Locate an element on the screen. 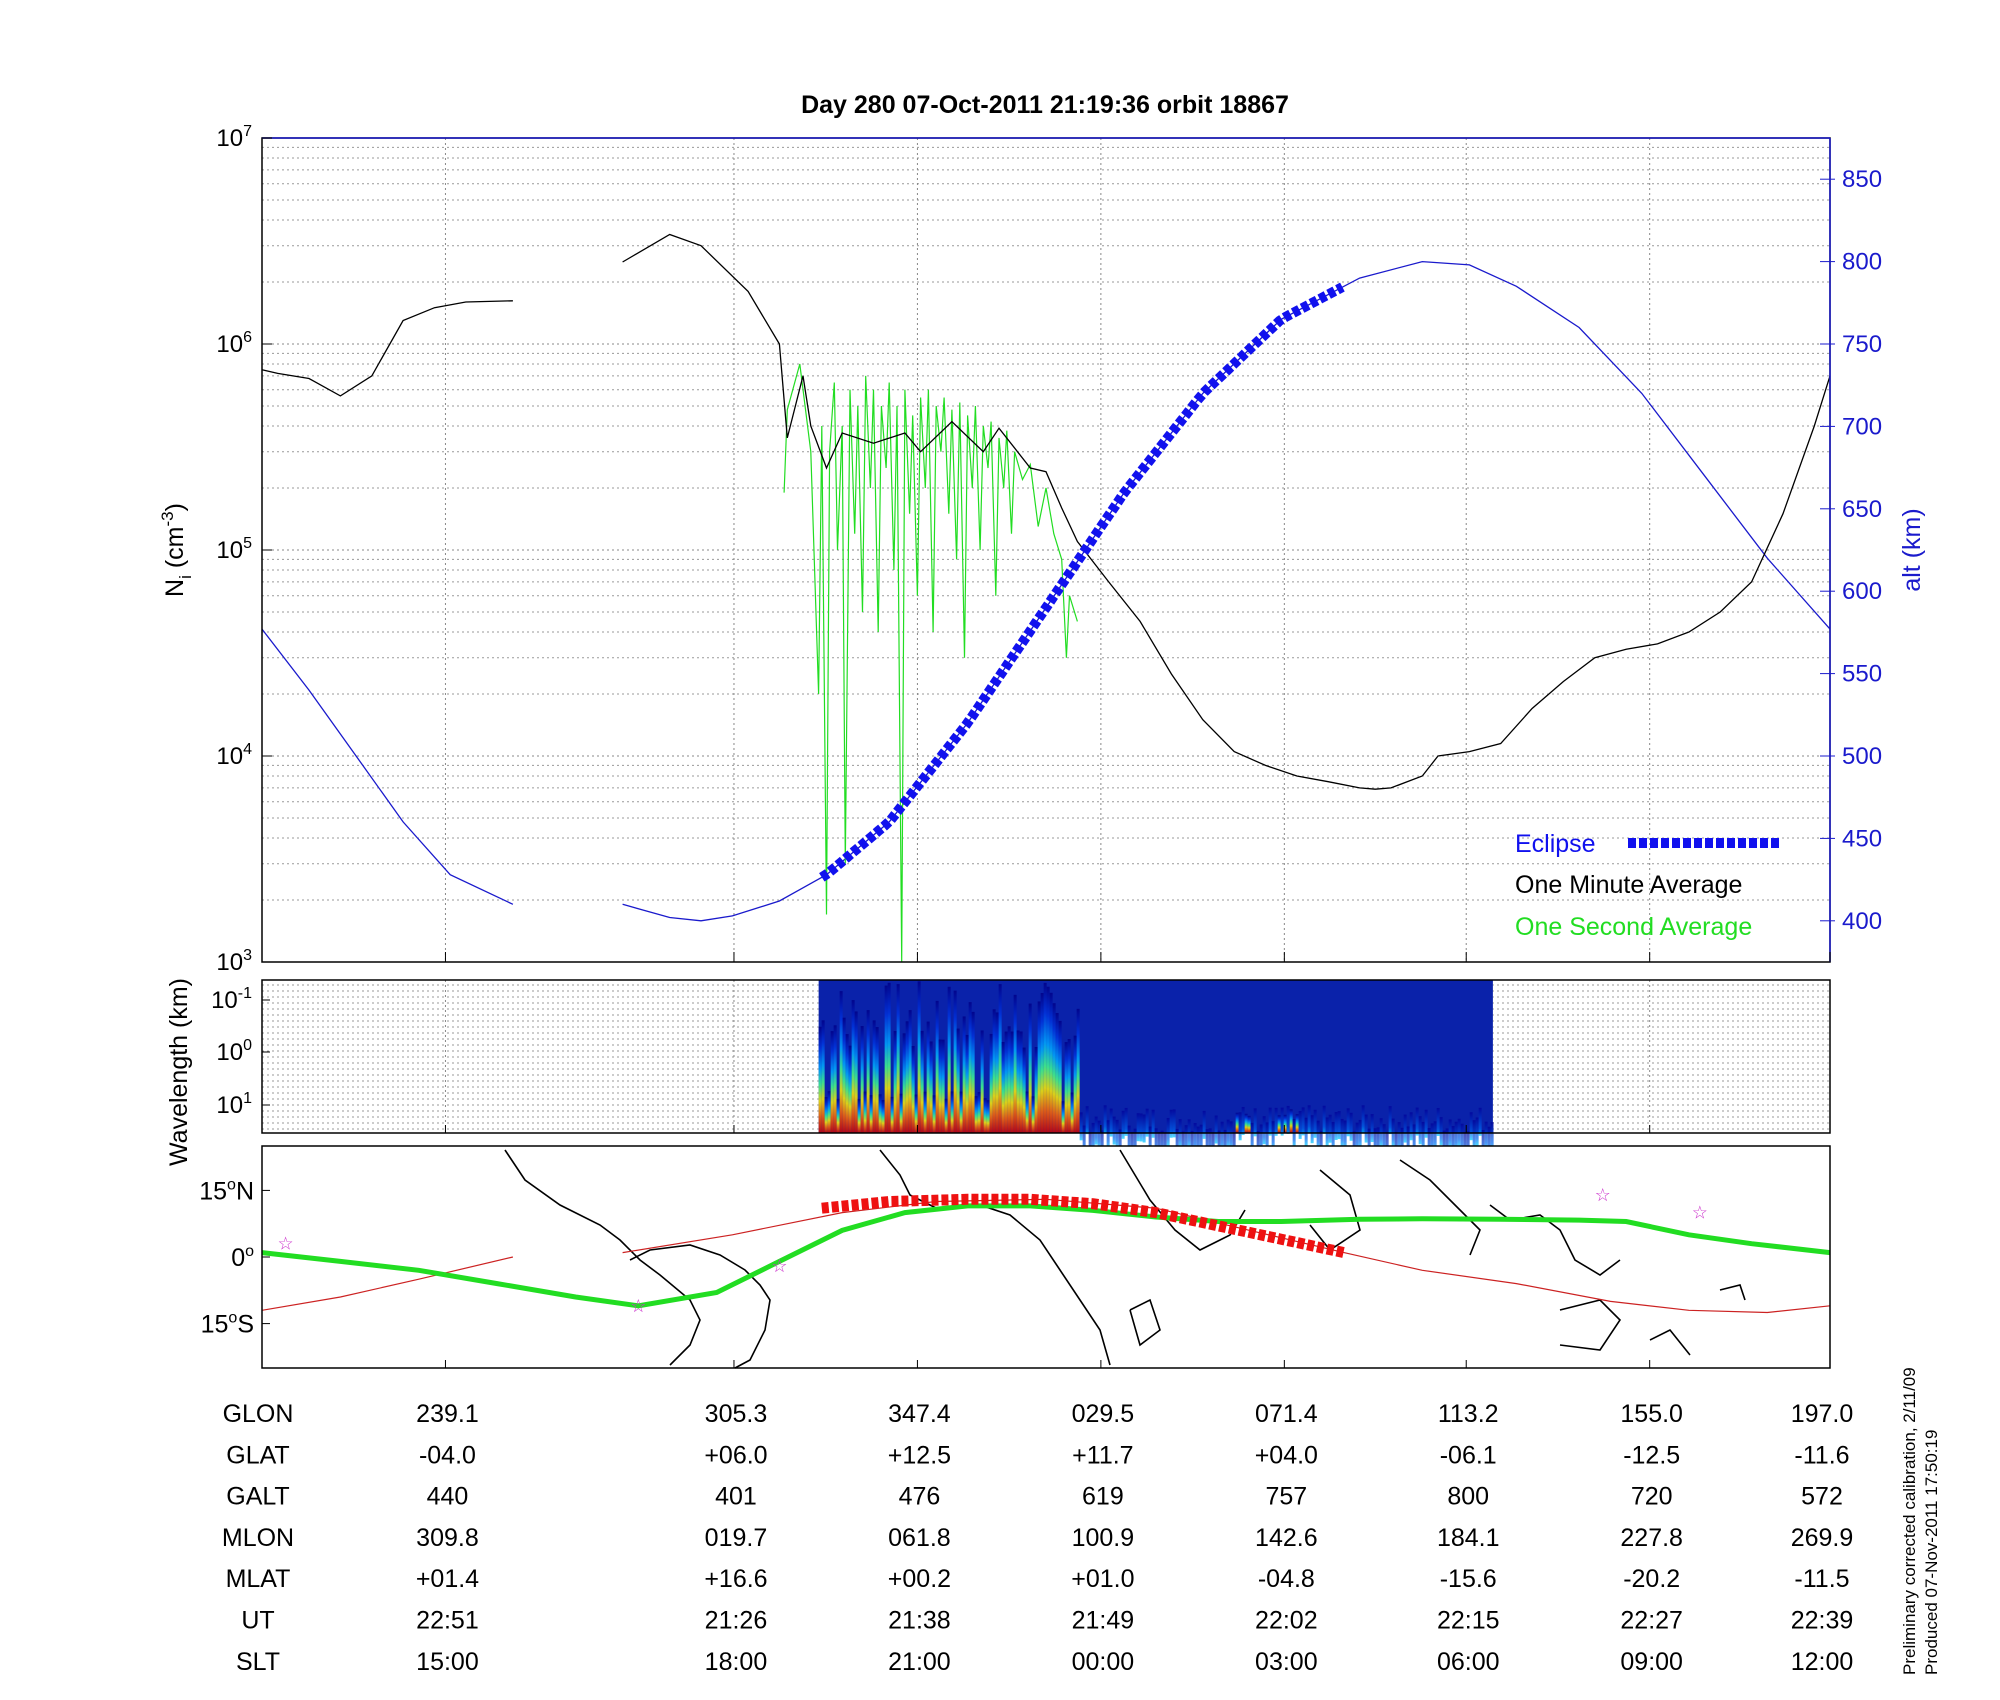 Image resolution: width=2000 pixels, height=1700 pixels. table-cell: 22:15 is located at coordinates (1468, 1621).